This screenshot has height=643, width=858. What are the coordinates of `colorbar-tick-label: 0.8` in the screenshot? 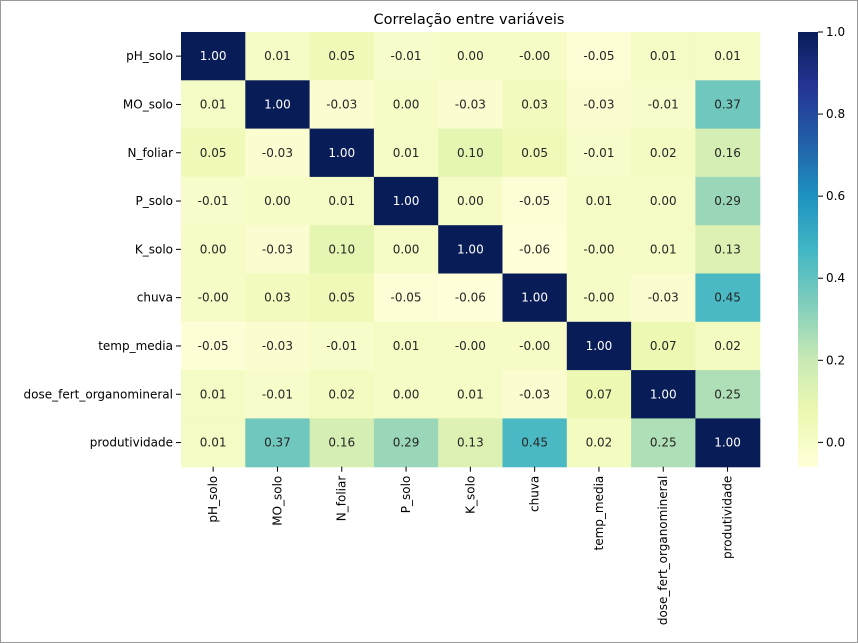 It's located at (835, 114).